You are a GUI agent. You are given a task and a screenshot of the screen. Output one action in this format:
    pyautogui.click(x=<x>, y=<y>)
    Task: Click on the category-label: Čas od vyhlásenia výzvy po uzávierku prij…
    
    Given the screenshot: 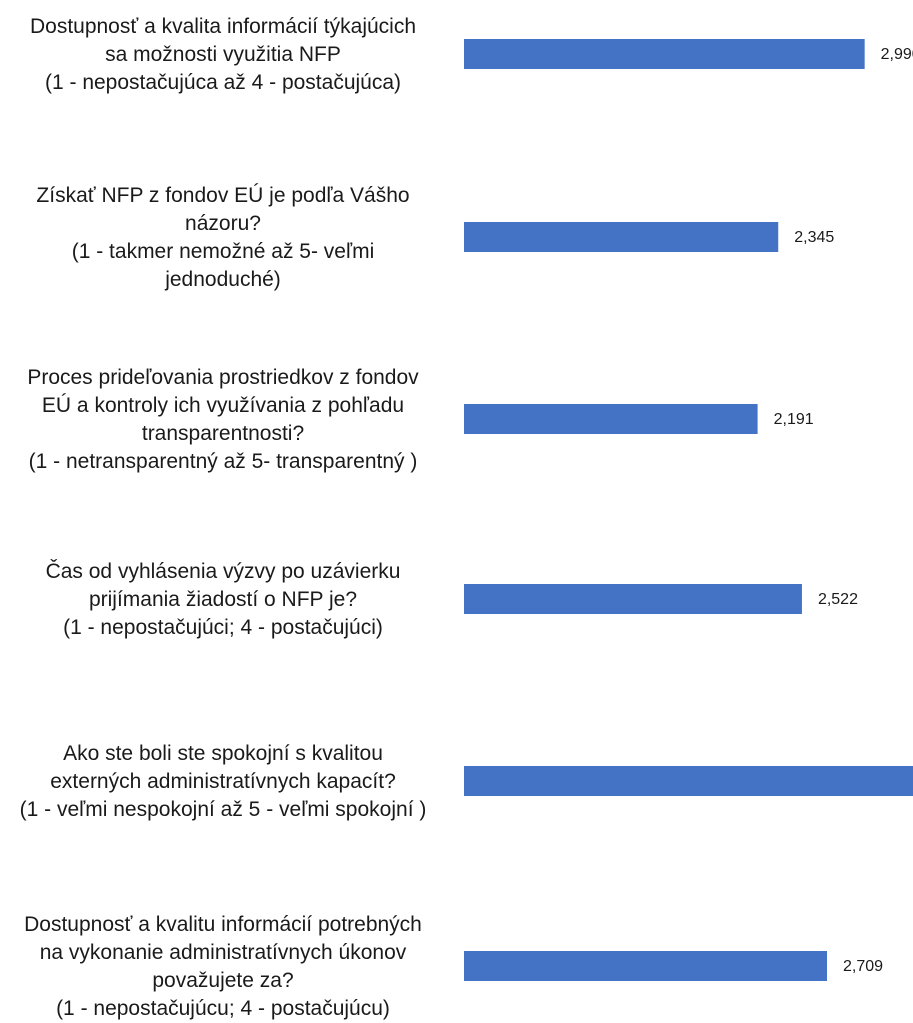 What is the action you would take?
    pyautogui.click(x=223, y=599)
    